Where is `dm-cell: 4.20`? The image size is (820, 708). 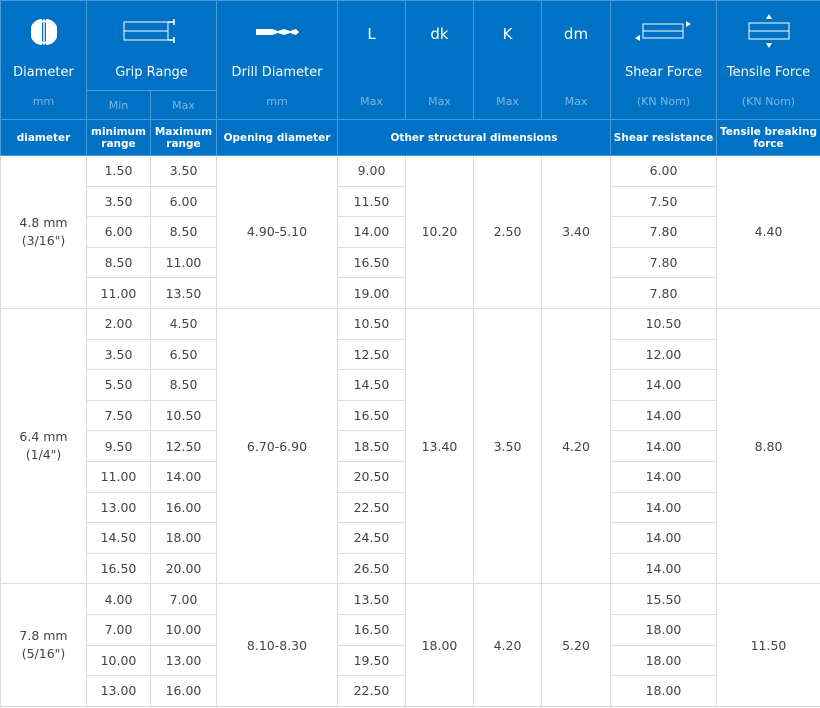
dm-cell: 4.20 is located at coordinates (576, 446).